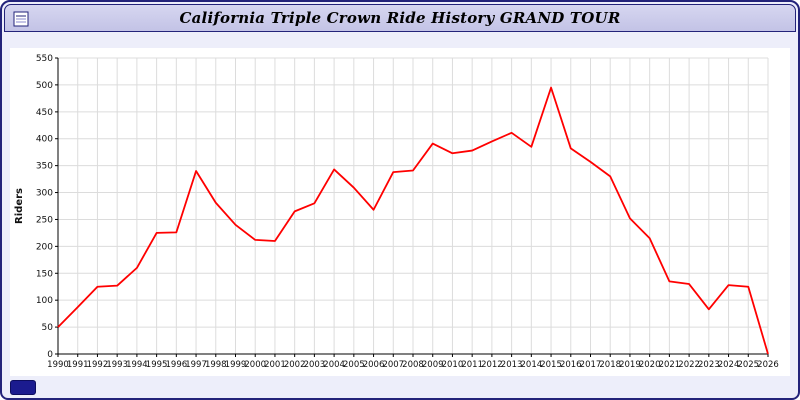  What do you see at coordinates (255, 365) in the screenshot?
I see `svg-text: 2000` at bounding box center [255, 365].